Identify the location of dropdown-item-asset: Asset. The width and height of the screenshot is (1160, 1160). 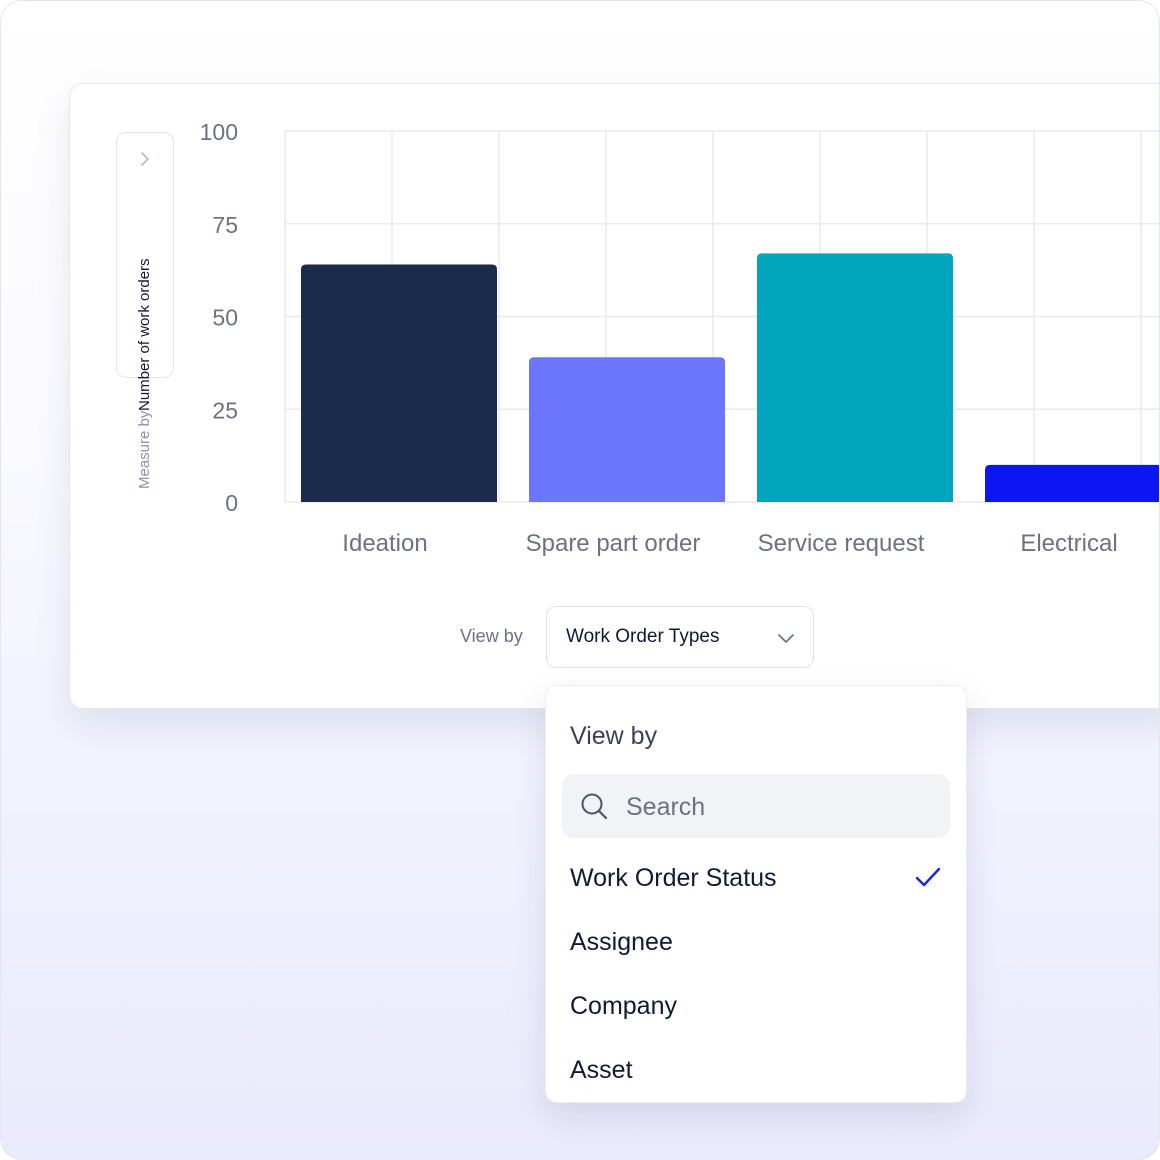
(601, 1070).